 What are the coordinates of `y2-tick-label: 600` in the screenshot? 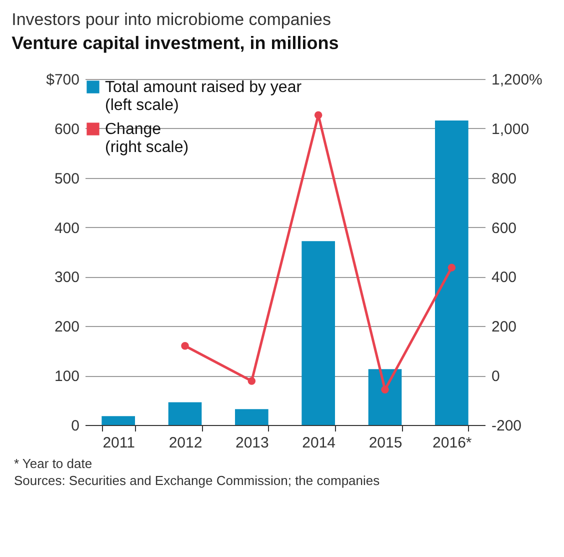 It's located at (504, 228).